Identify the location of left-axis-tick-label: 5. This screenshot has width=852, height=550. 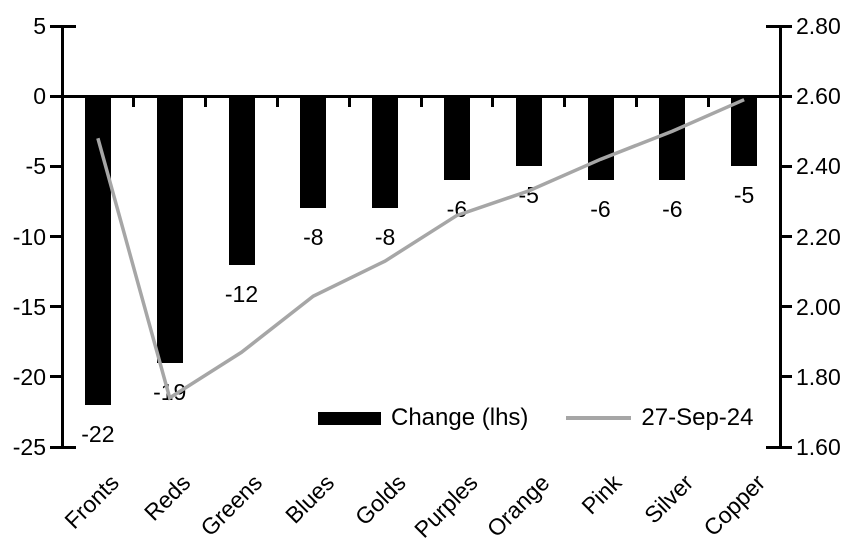
(39, 26).